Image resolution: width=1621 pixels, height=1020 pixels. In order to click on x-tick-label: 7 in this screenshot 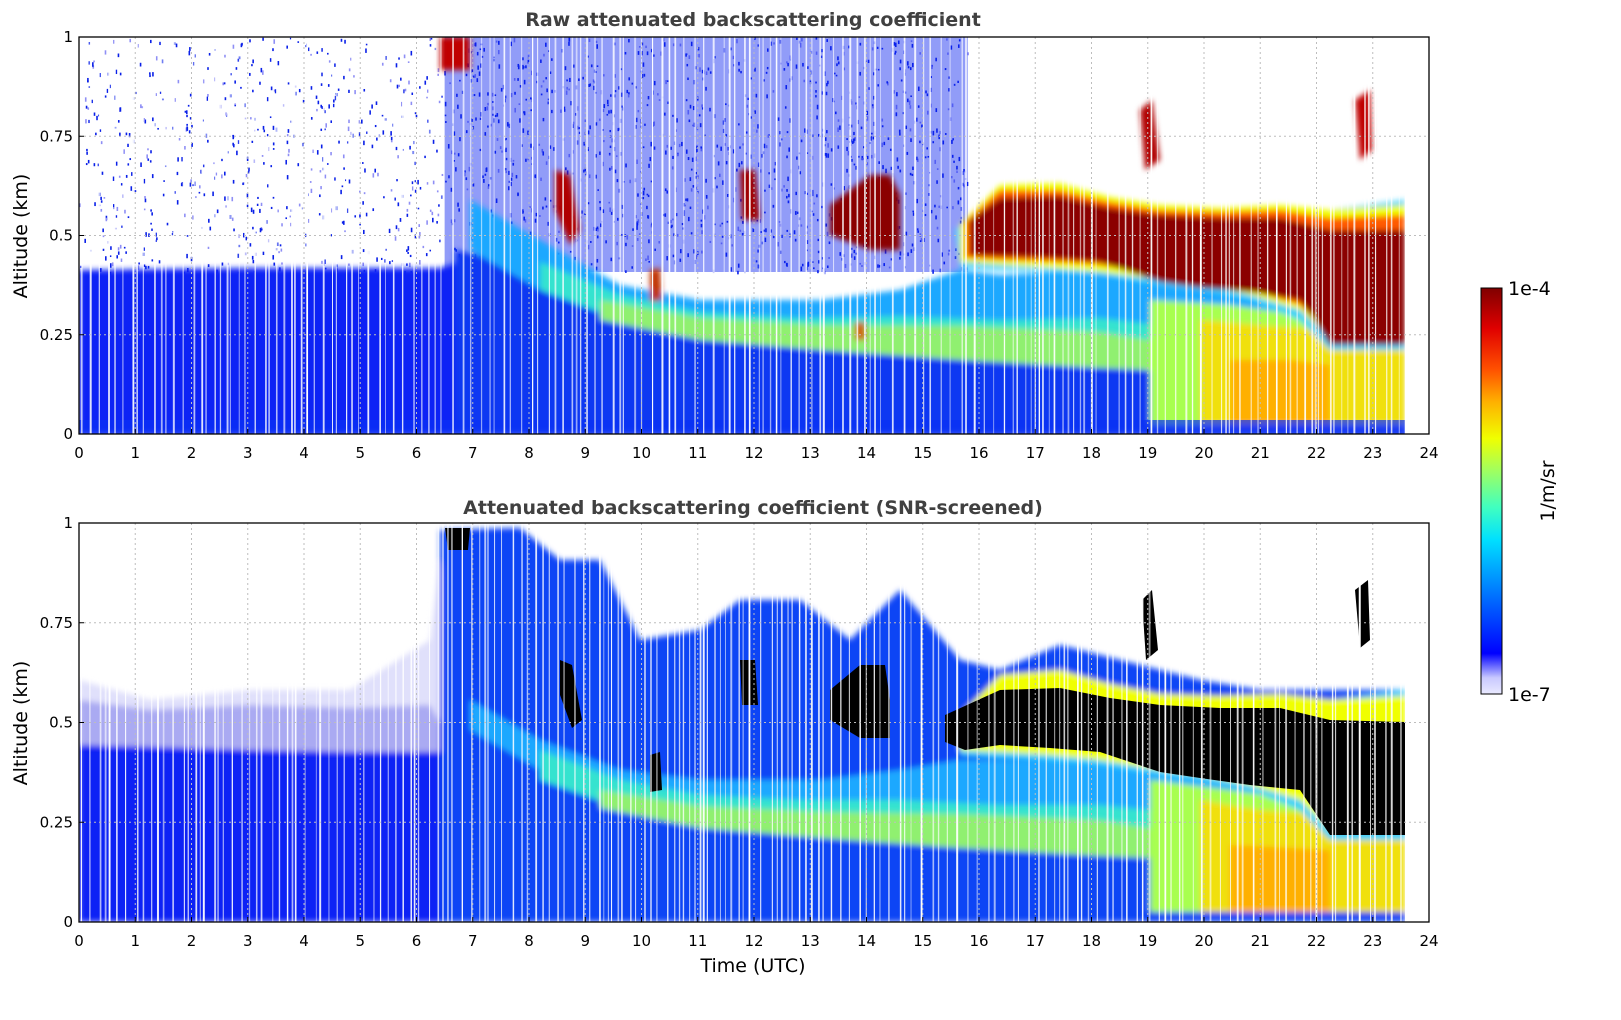, I will do `click(473, 941)`.